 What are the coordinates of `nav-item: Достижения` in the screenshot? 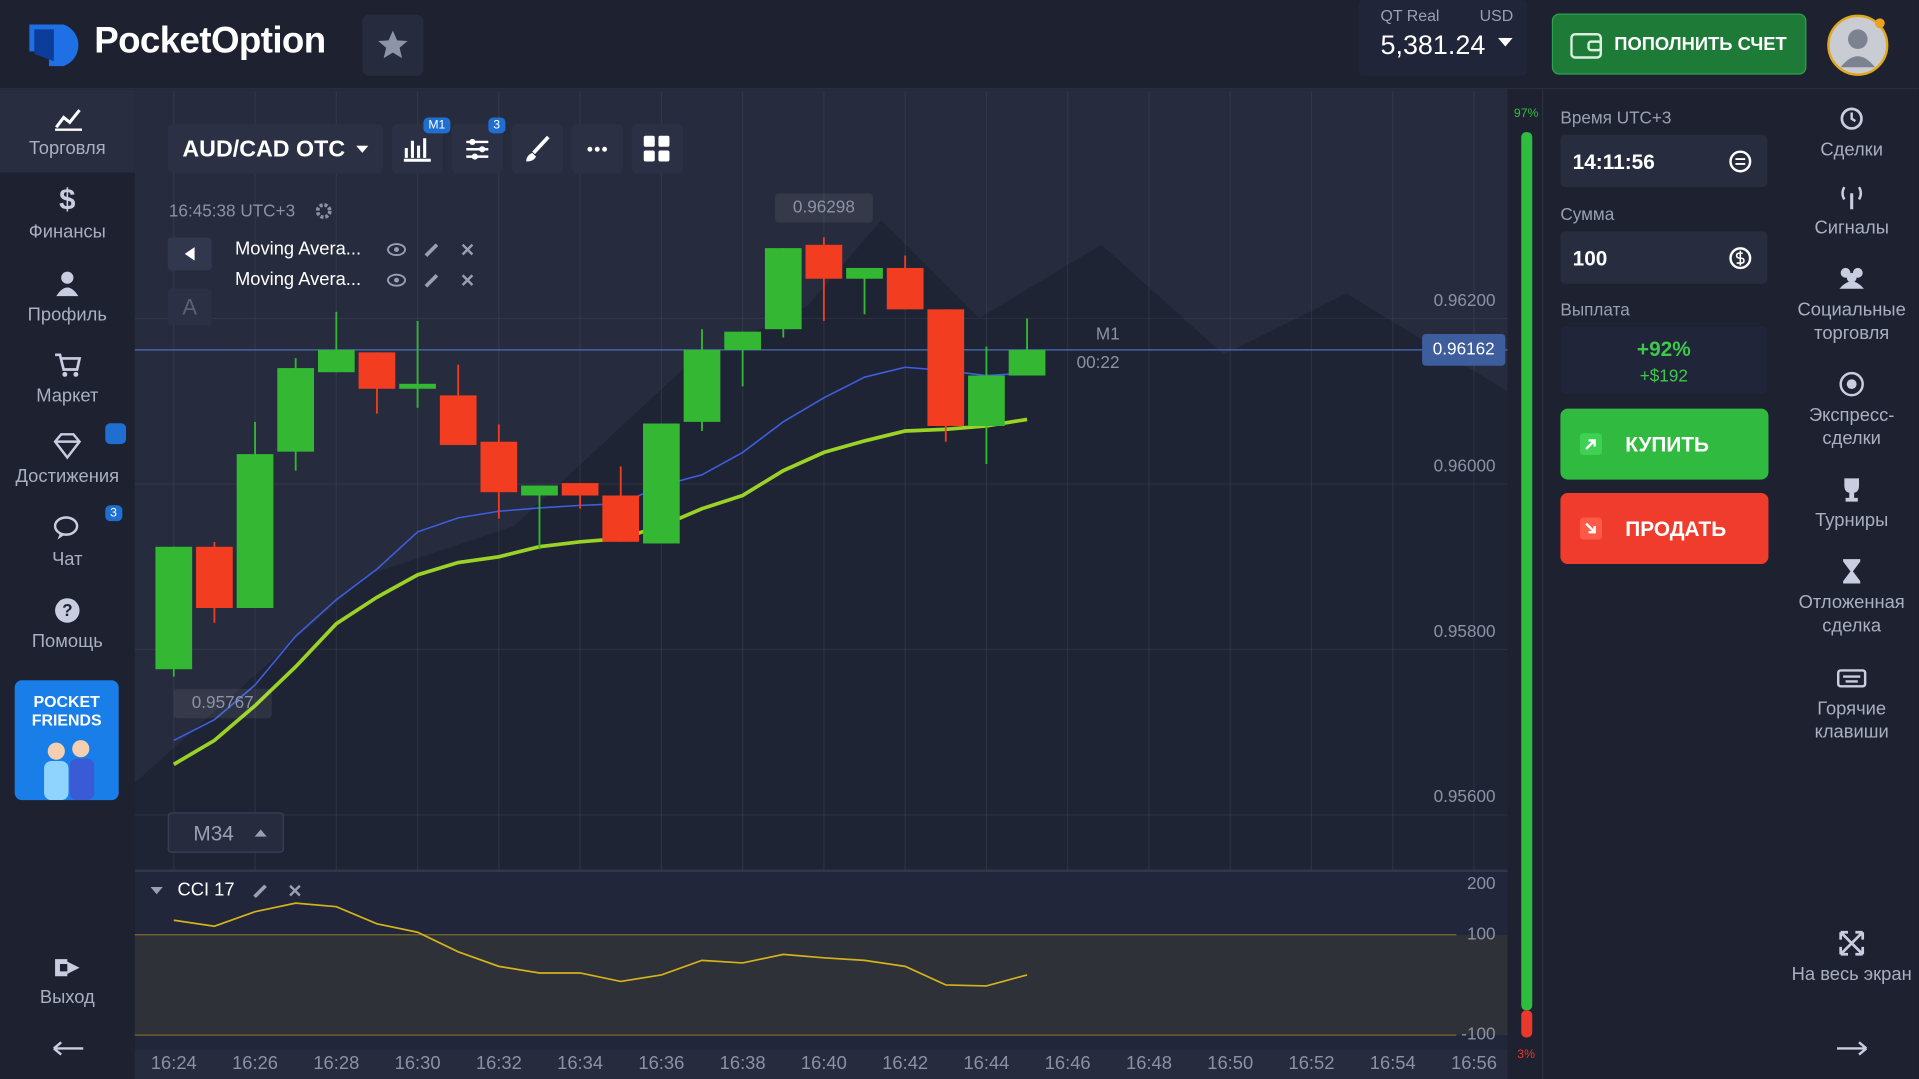 It's located at (67, 459).